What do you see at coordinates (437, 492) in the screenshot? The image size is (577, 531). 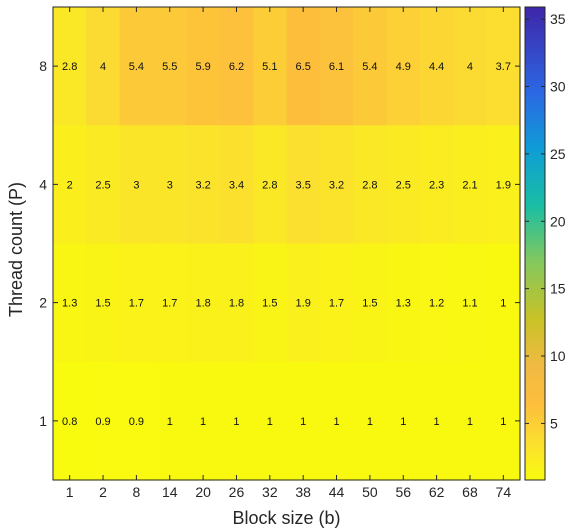 I see `x-tick-label: 62` at bounding box center [437, 492].